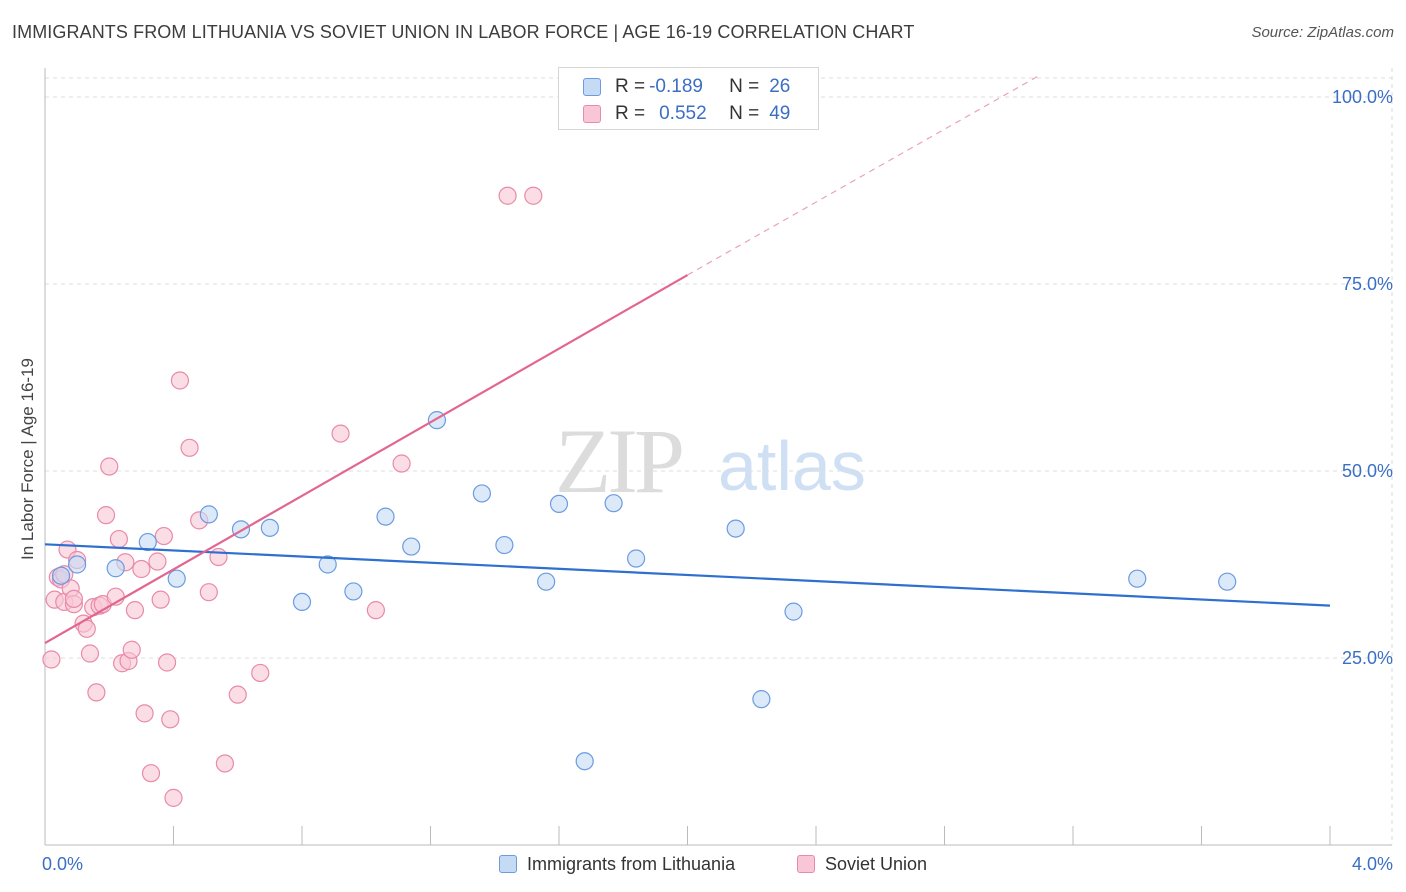 The image size is (1406, 892). Describe the element at coordinates (592, 87) in the screenshot. I see `legend-swatch-lithuania` at that location.